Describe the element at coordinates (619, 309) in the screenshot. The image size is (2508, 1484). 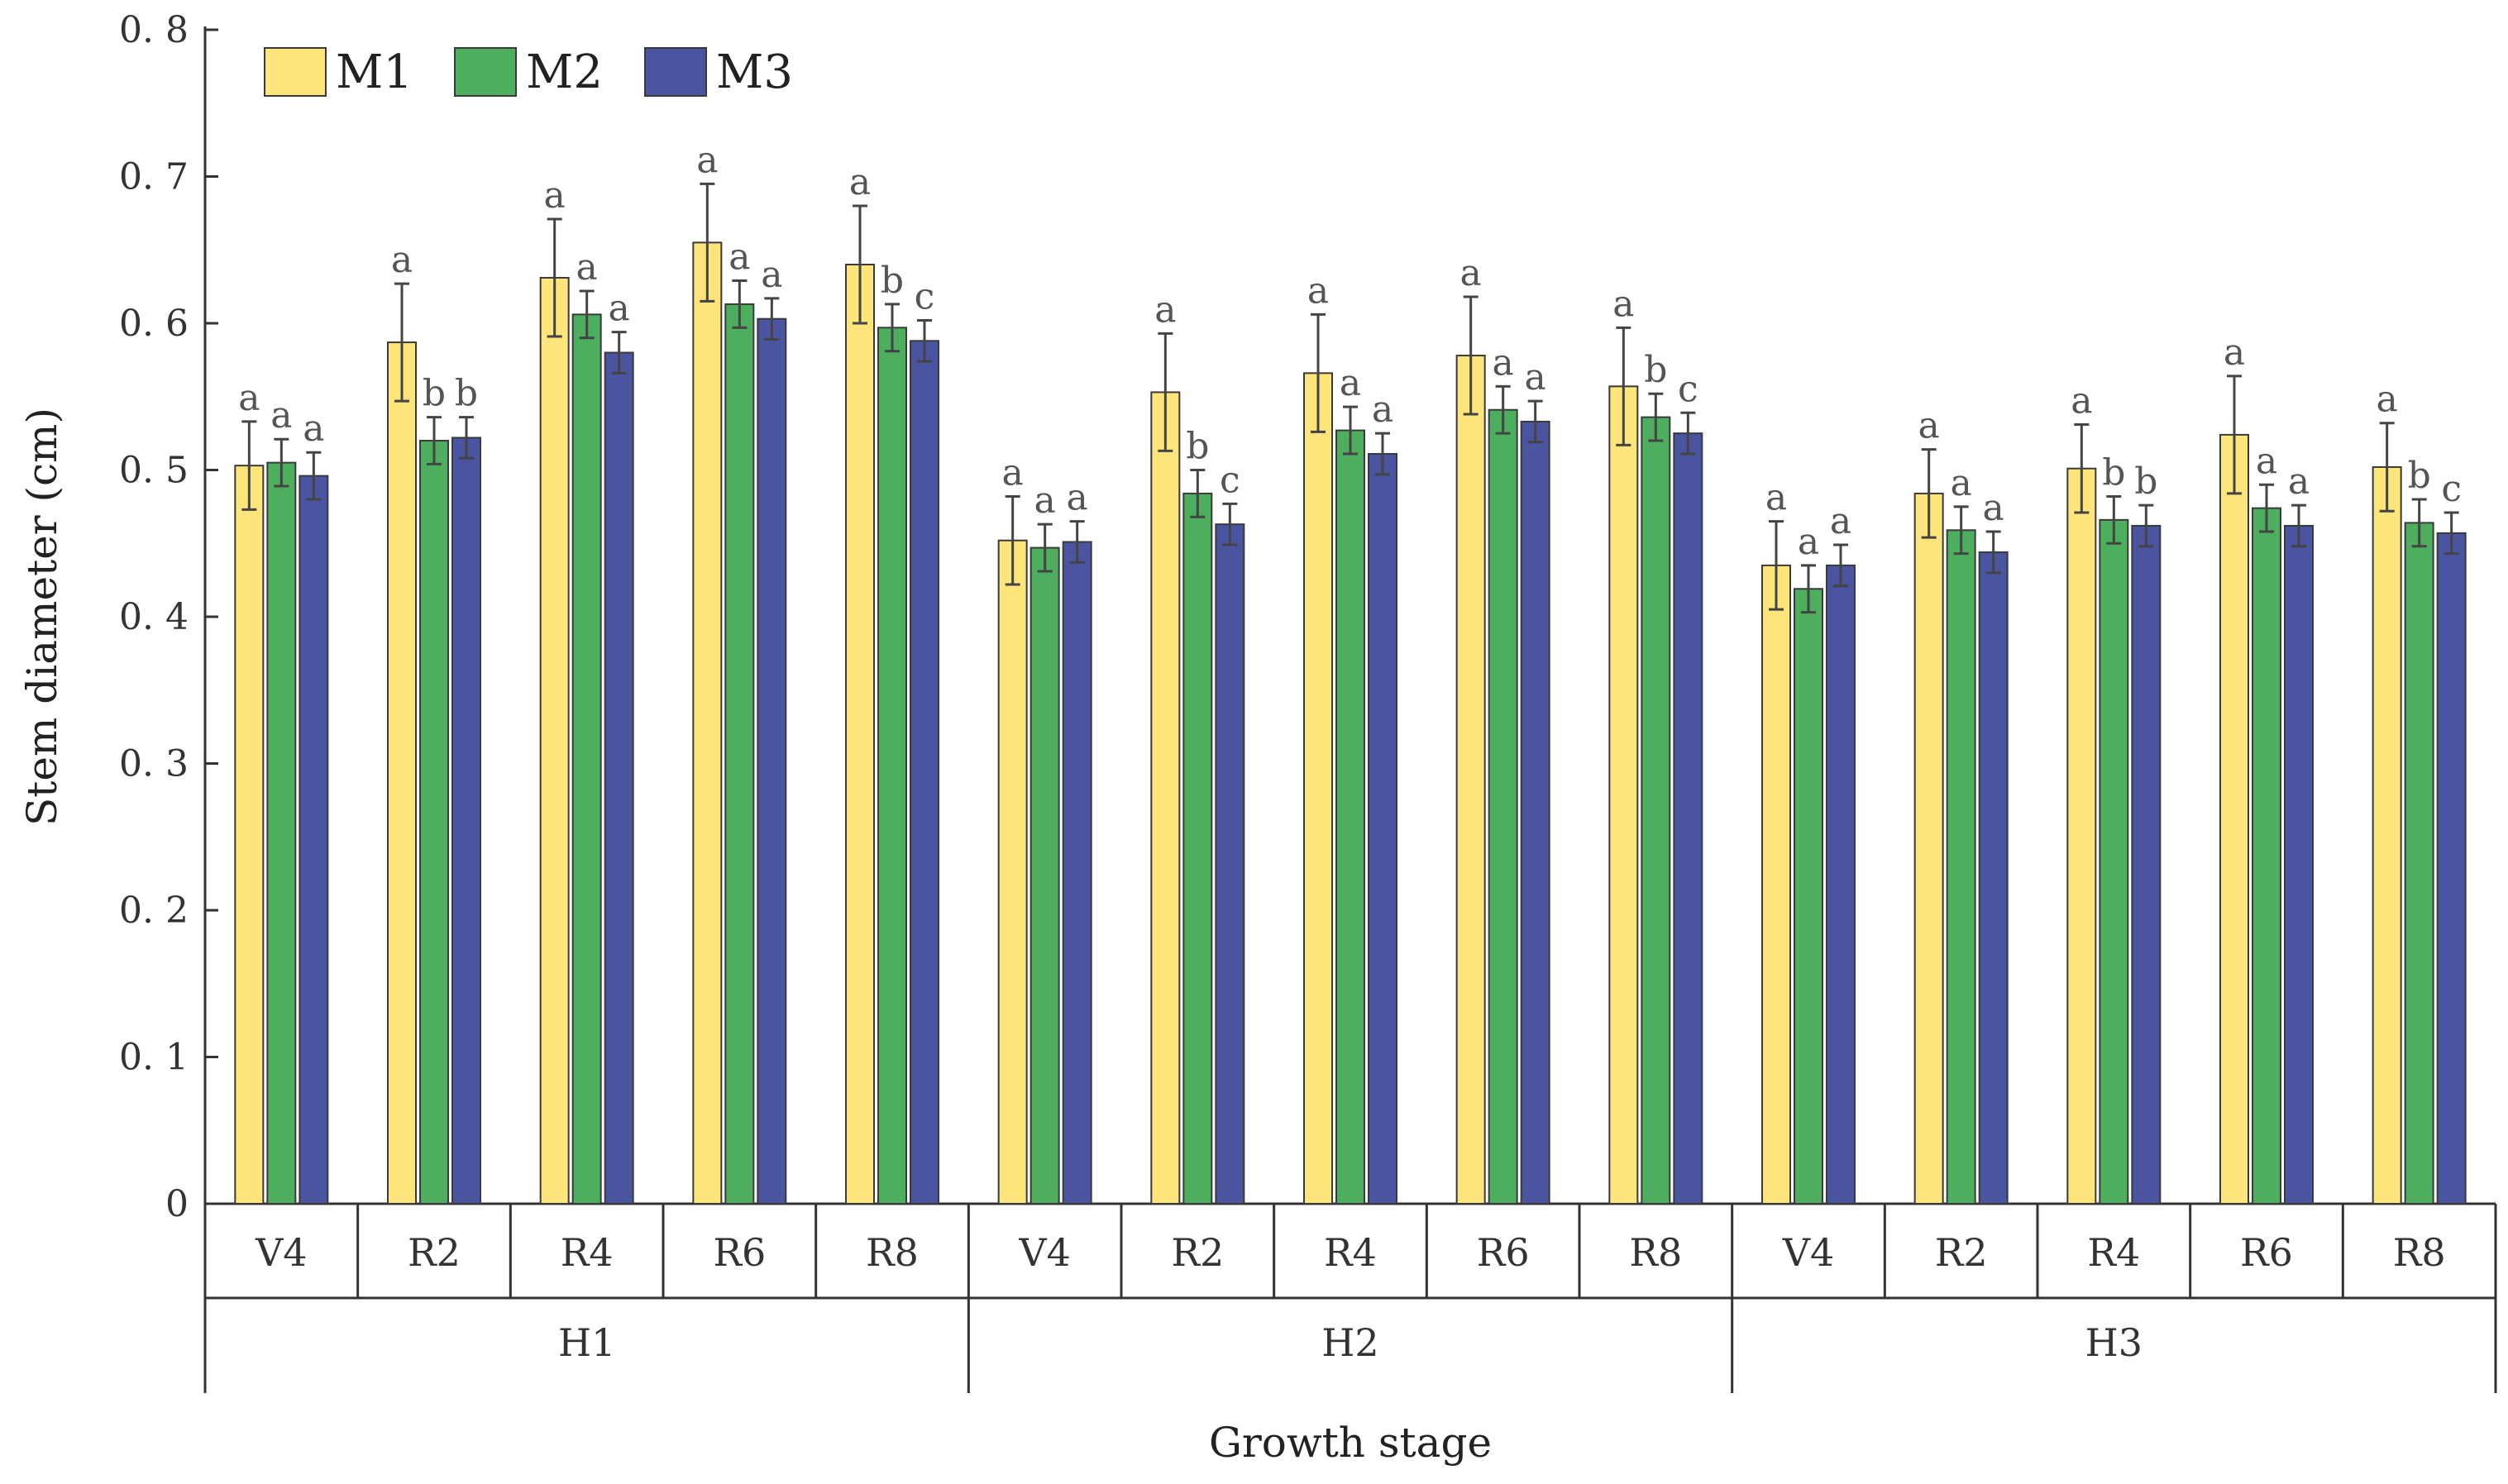
I see `significance-letter-M3-H1-R4: a` at that location.